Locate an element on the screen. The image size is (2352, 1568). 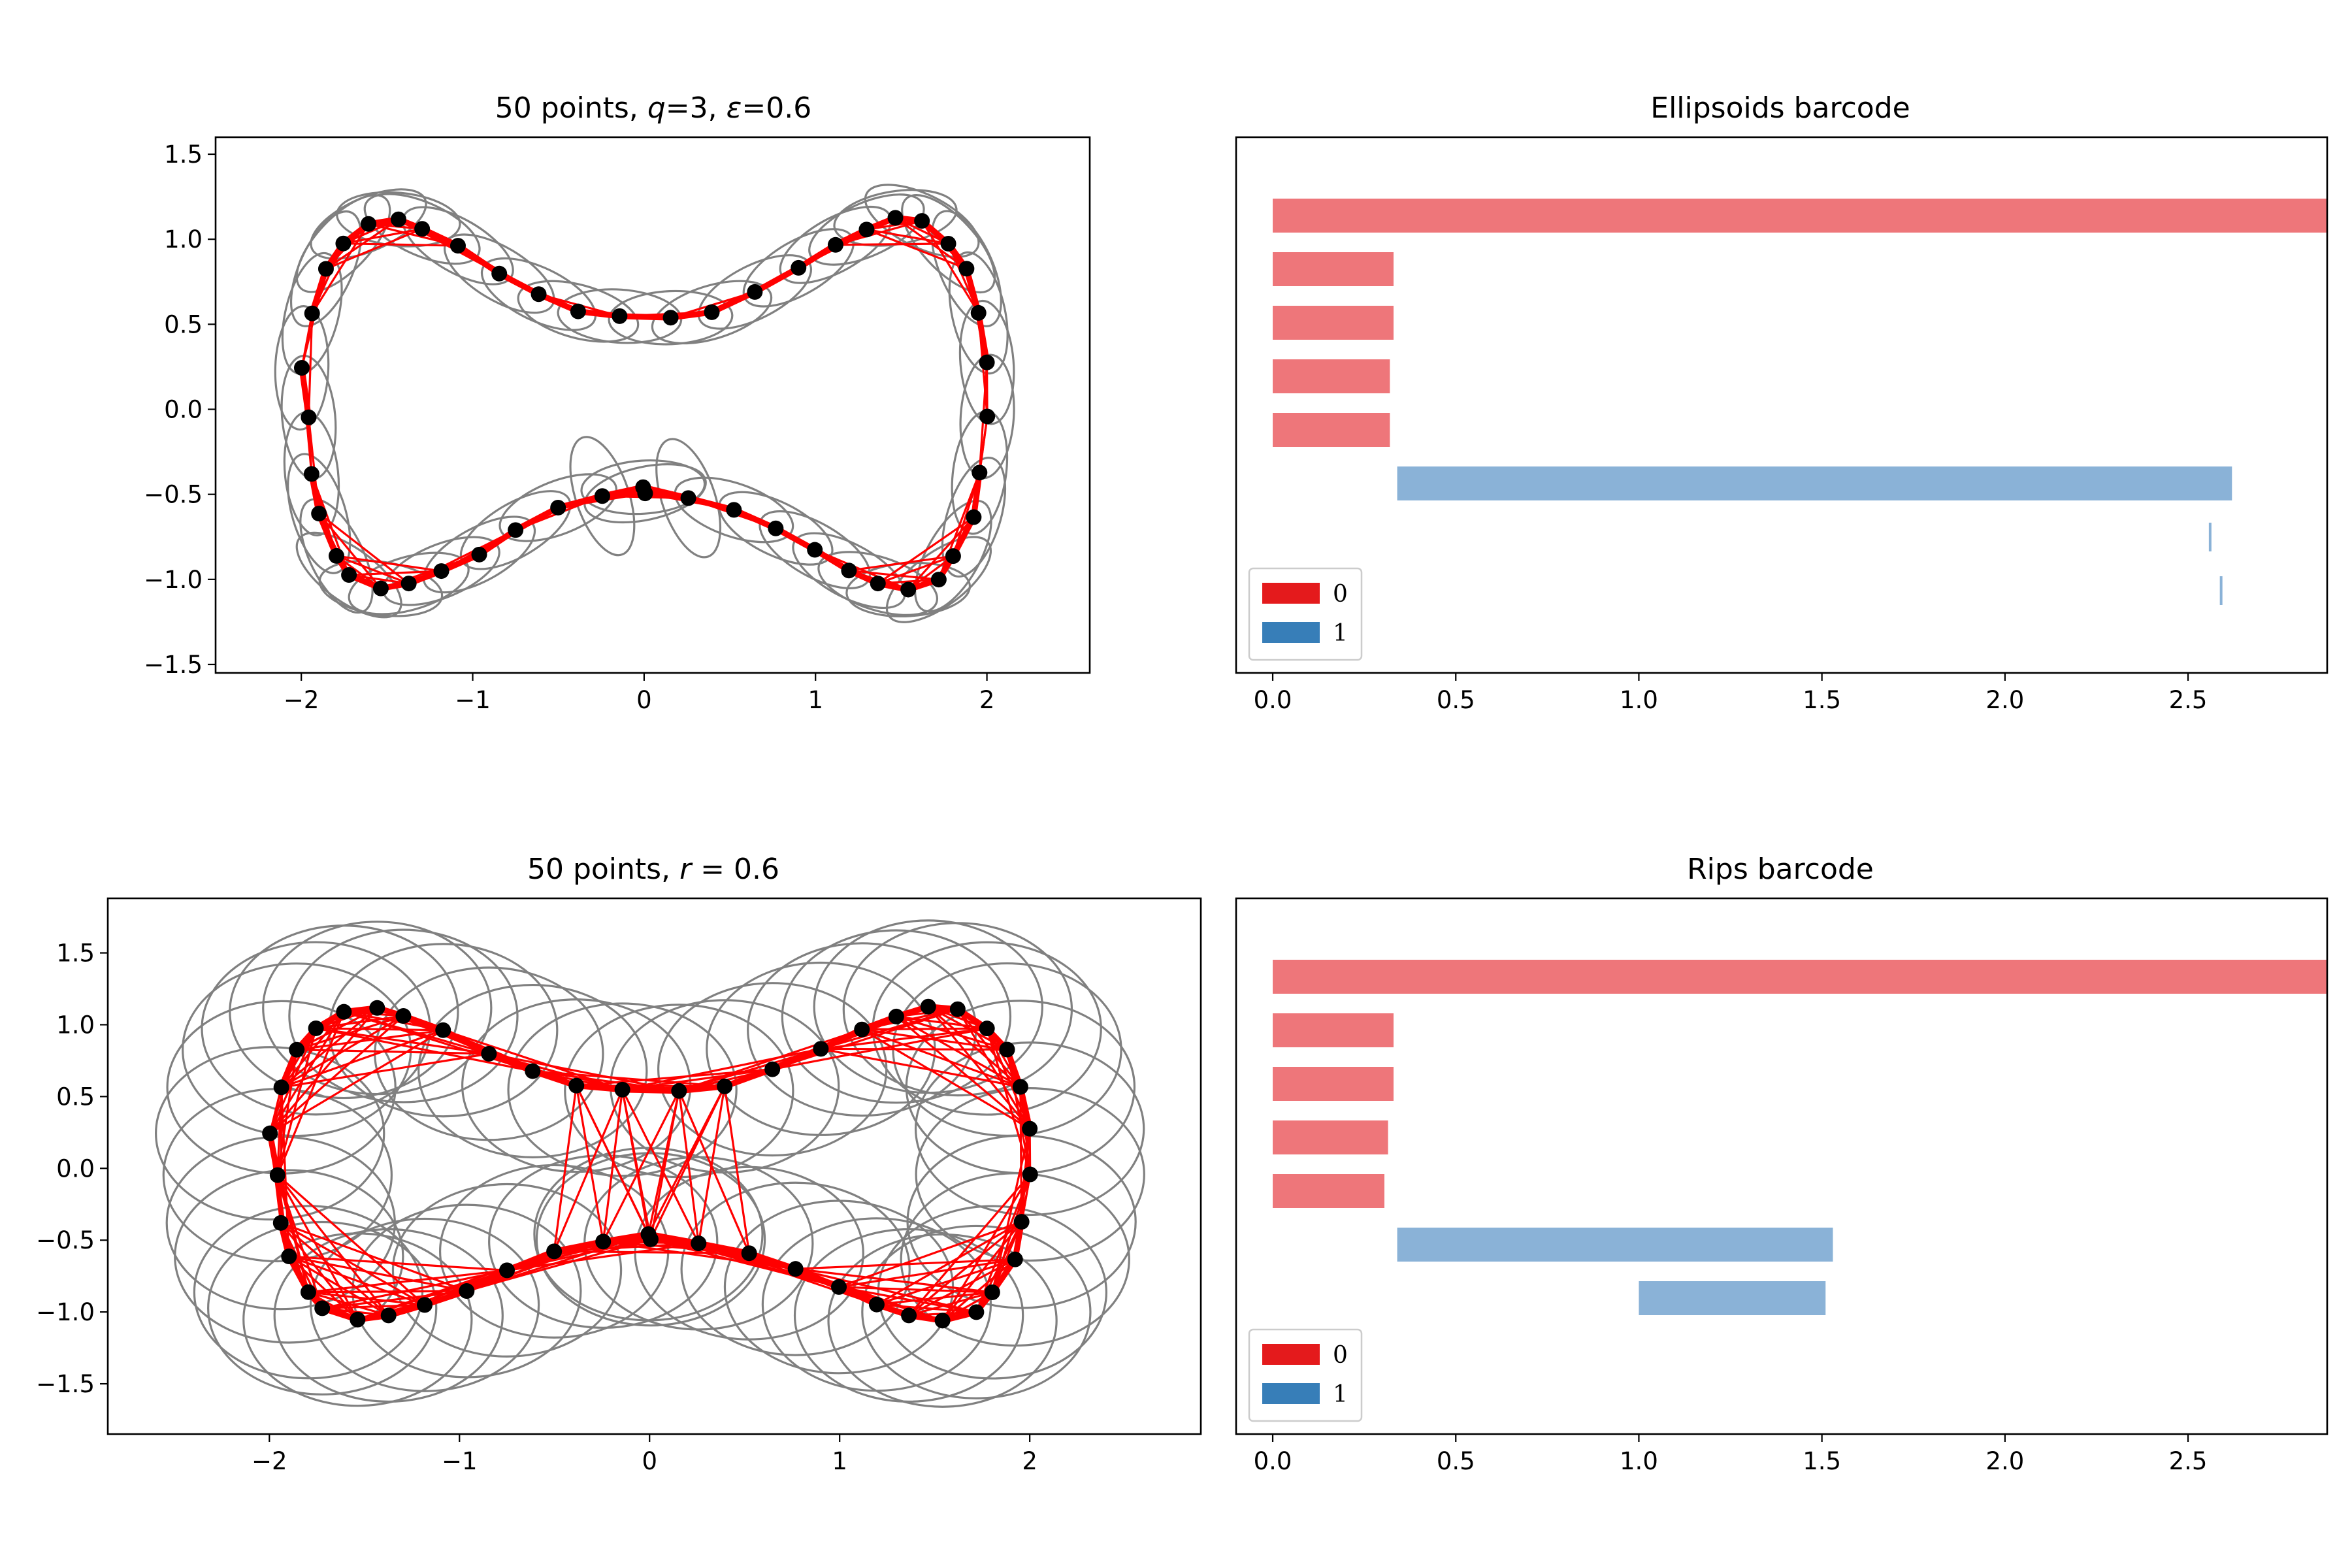
rips-xtick-label: −1 is located at coordinates (460, 1461).